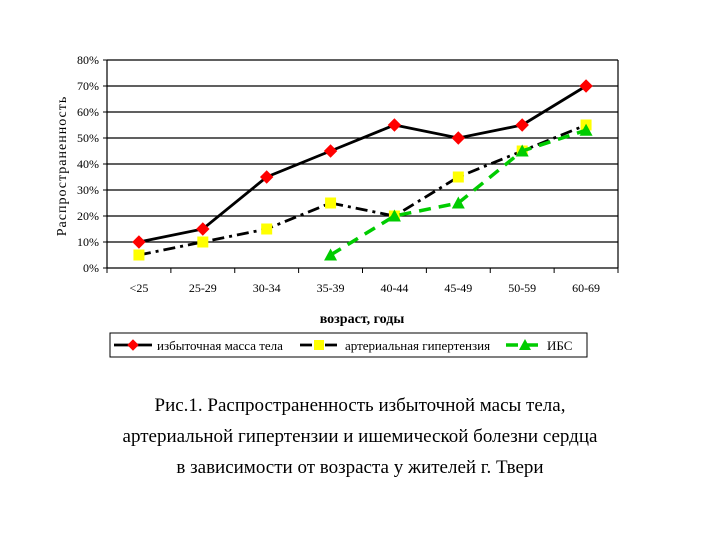 This screenshot has width=720, height=540. I want to click on legend-label: ИБС, so click(559, 345).